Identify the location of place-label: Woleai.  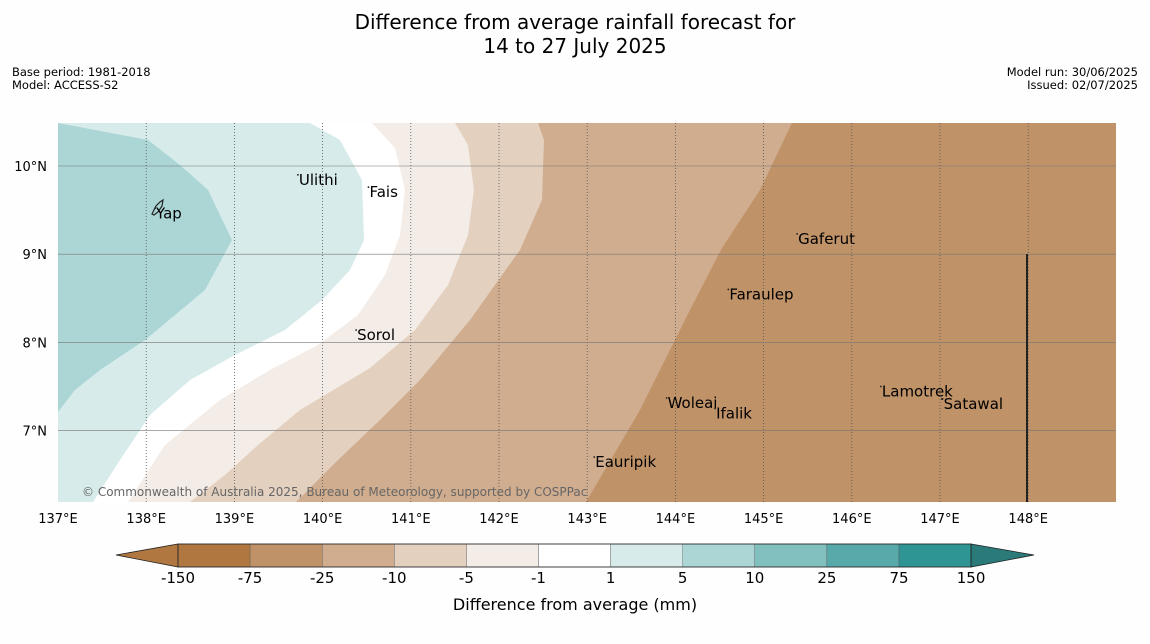
(693, 403).